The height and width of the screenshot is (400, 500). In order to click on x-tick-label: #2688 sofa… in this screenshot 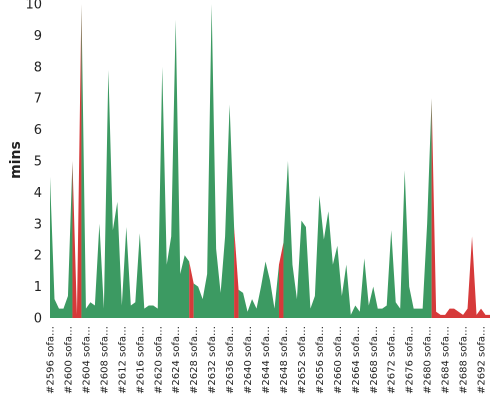, I will do `click(464, 360)`.